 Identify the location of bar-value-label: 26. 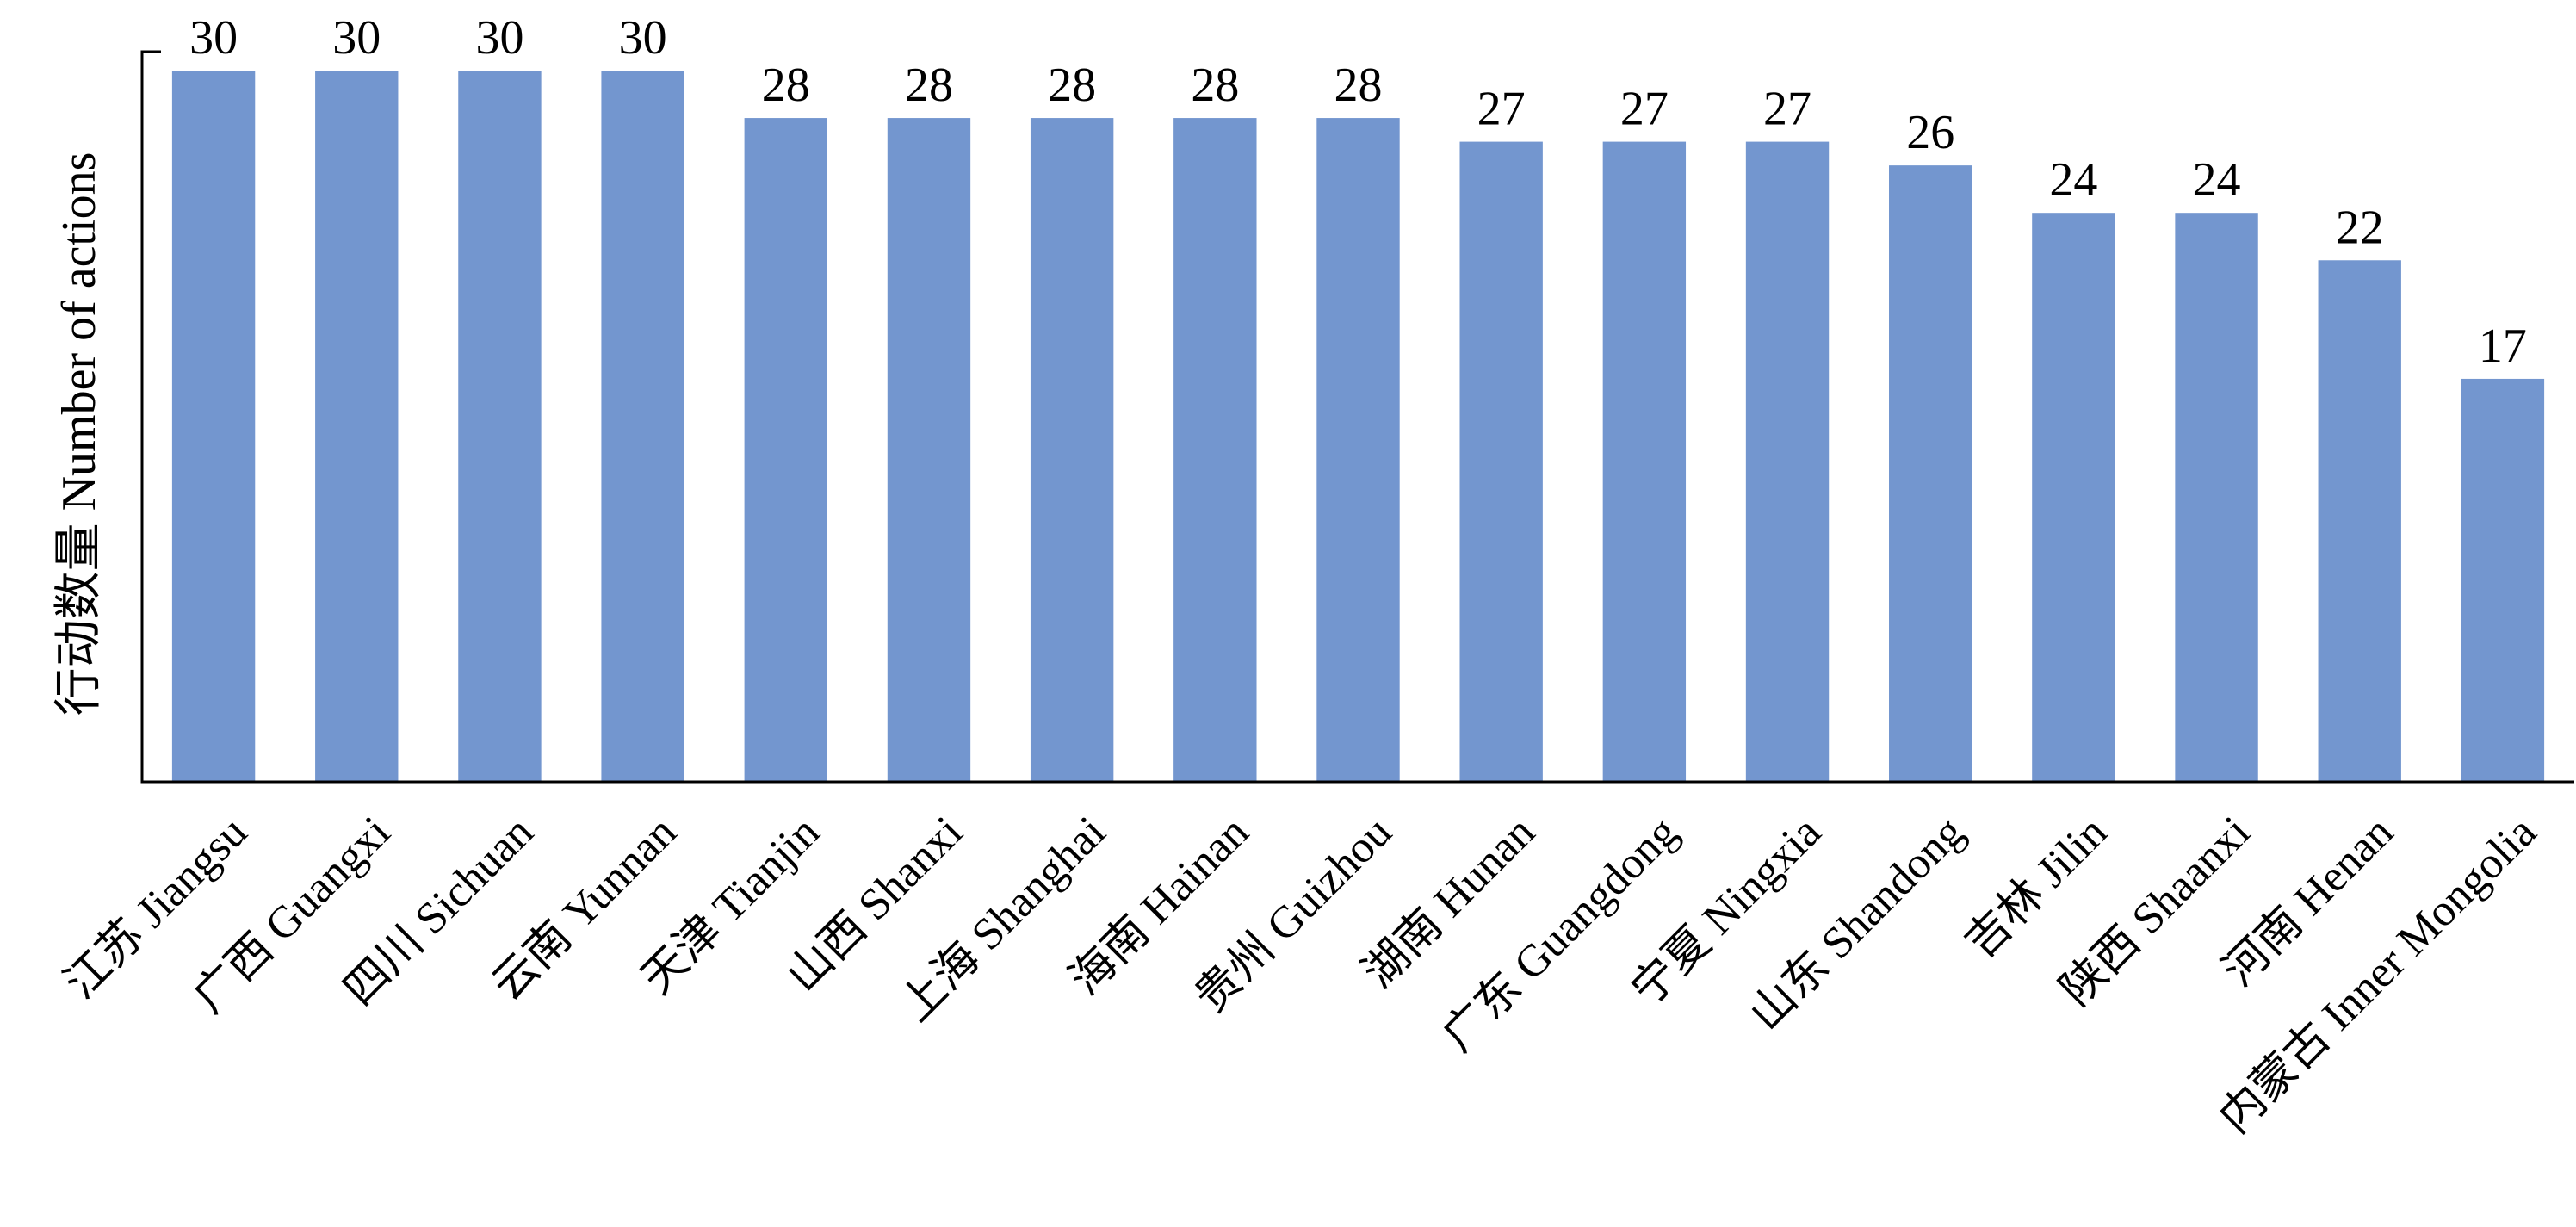
(1930, 132).